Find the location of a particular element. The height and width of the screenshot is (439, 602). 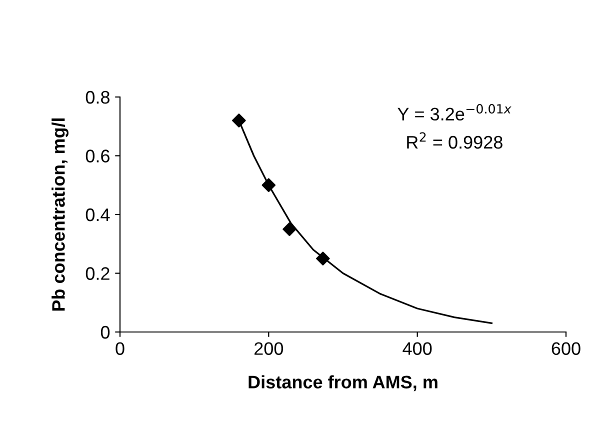

x-tick-label: 0 is located at coordinates (120, 348).